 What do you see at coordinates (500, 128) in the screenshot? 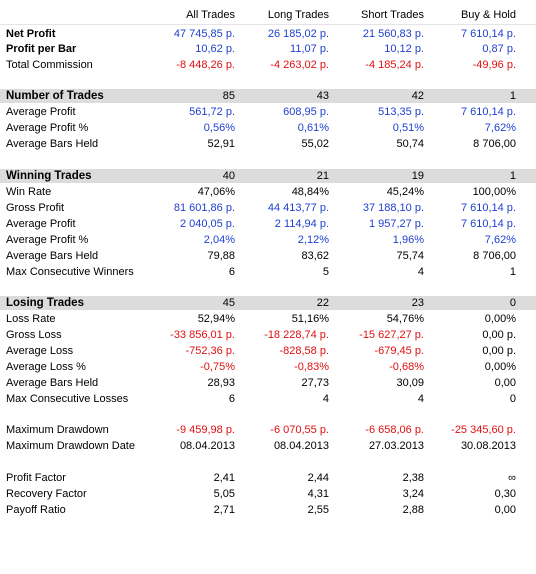
I see `cell-buy-hold: 7,62%` at bounding box center [500, 128].